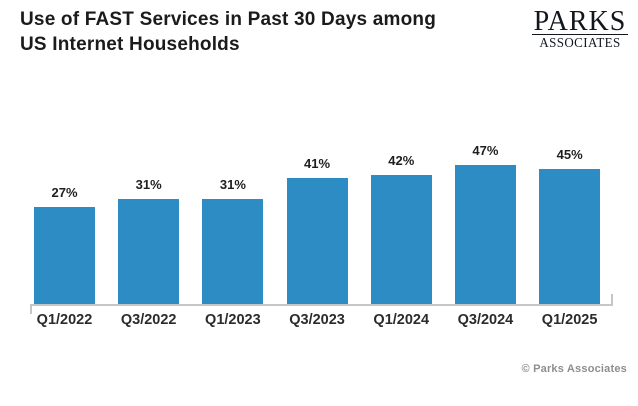 This screenshot has width=638, height=406. What do you see at coordinates (233, 252) in the screenshot?
I see `bar-q1-2023` at bounding box center [233, 252].